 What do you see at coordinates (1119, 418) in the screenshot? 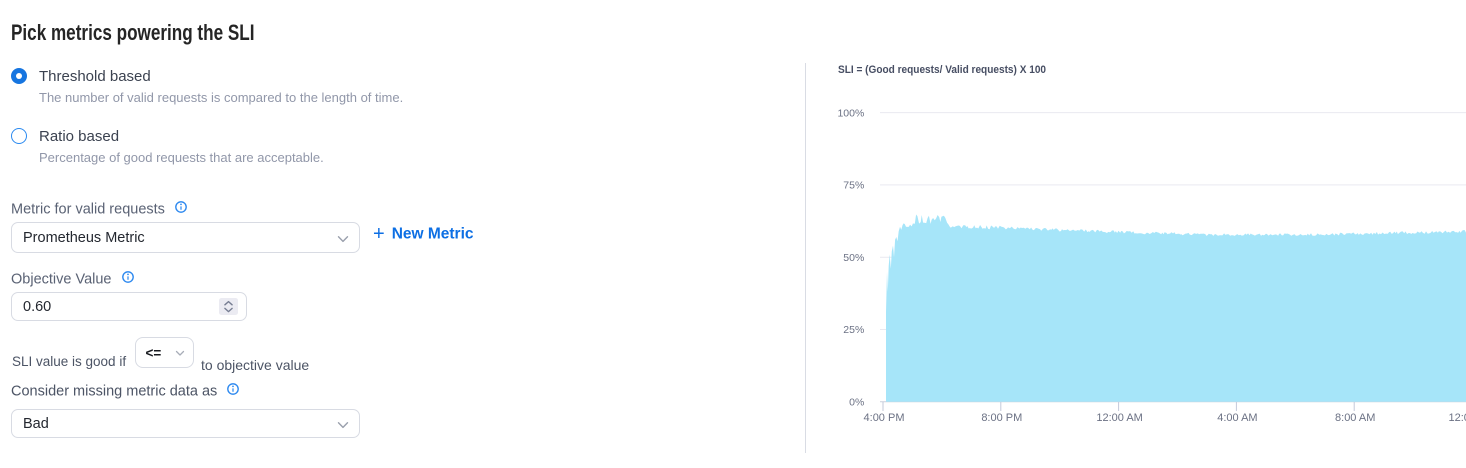
I see `svg-text: 12:00 AM` at bounding box center [1119, 418].